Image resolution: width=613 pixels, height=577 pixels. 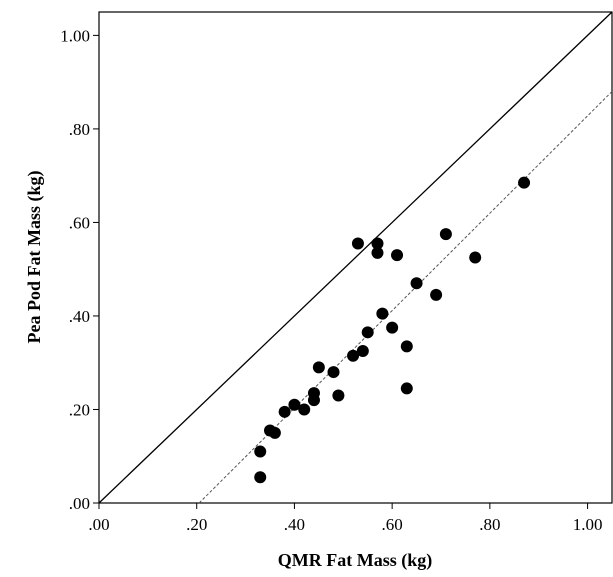 What do you see at coordinates (588, 524) in the screenshot?
I see `x-tick-label: 1.00` at bounding box center [588, 524].